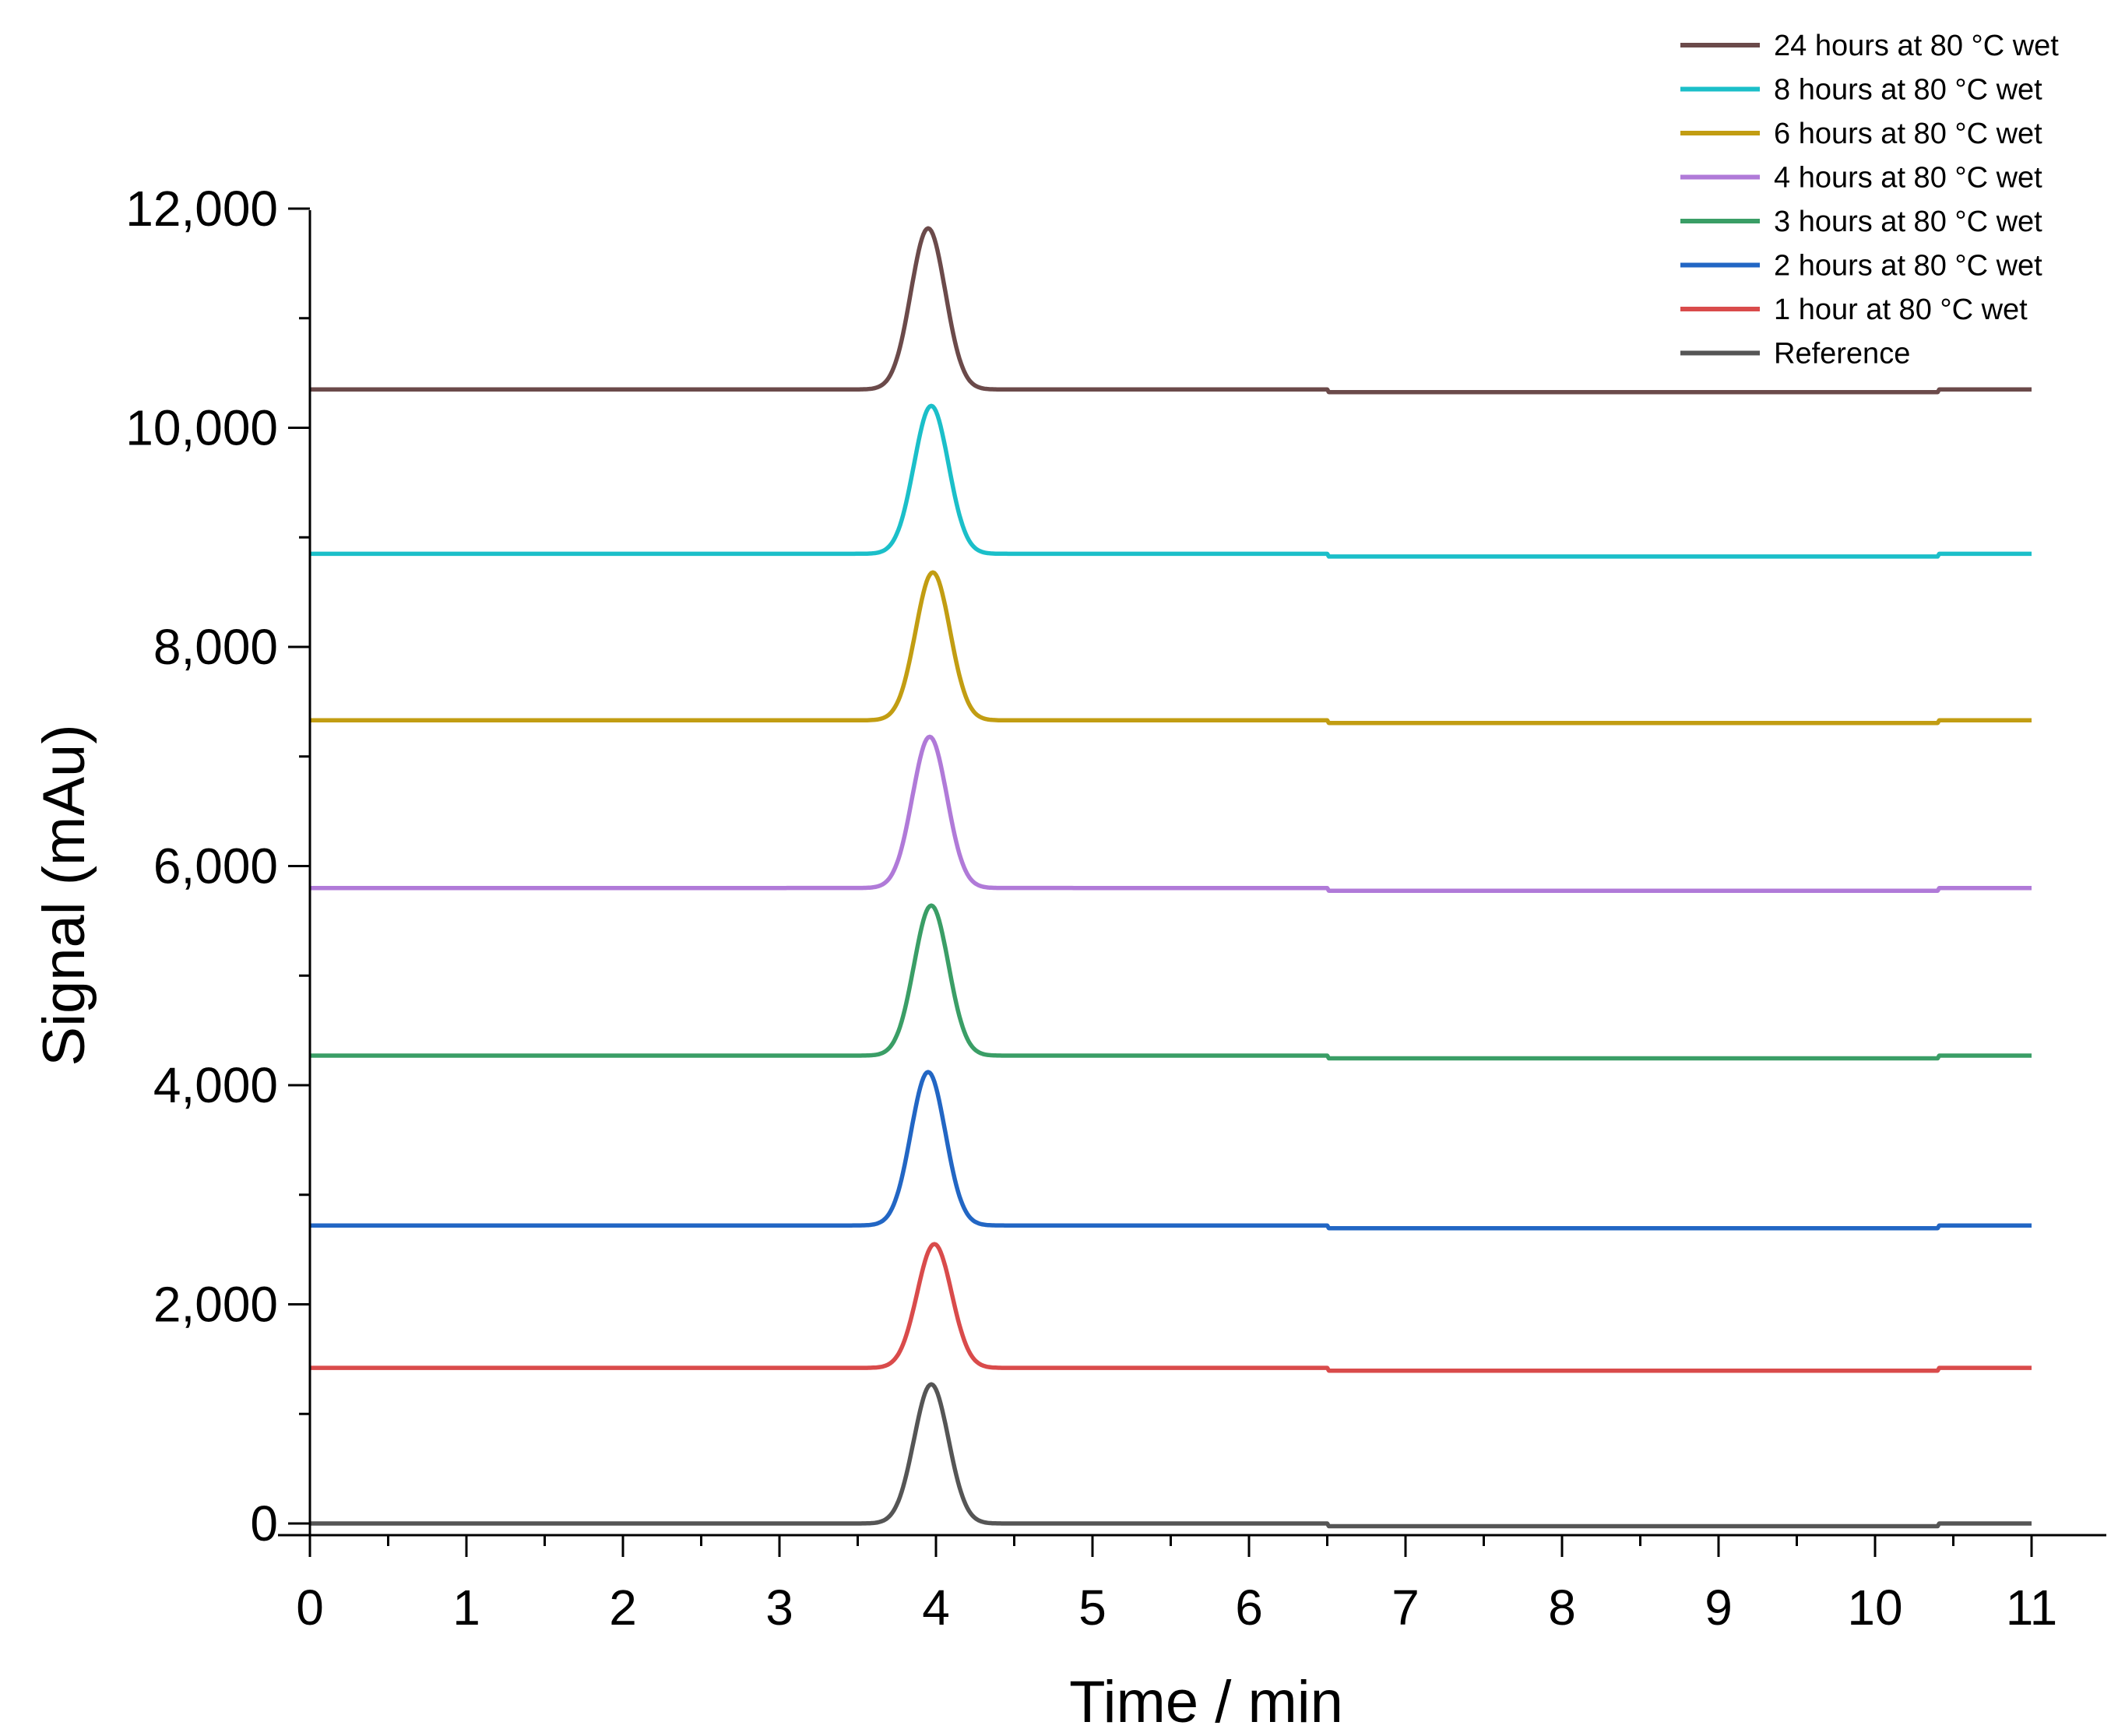 The height and width of the screenshot is (1736, 2118). Describe the element at coordinates (201, 209) in the screenshot. I see `y-tick-label: 12,000` at that location.